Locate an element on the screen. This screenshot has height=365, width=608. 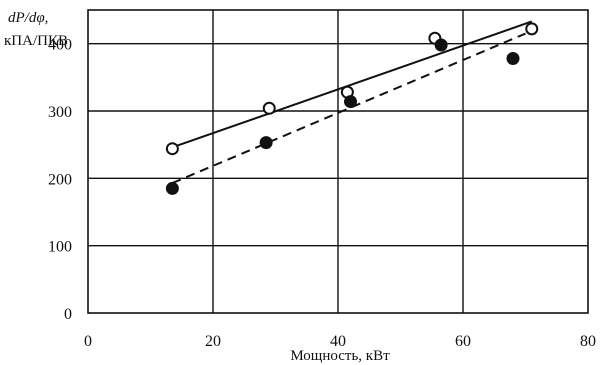
y-tick-label-400: 400 is located at coordinates (60, 45).